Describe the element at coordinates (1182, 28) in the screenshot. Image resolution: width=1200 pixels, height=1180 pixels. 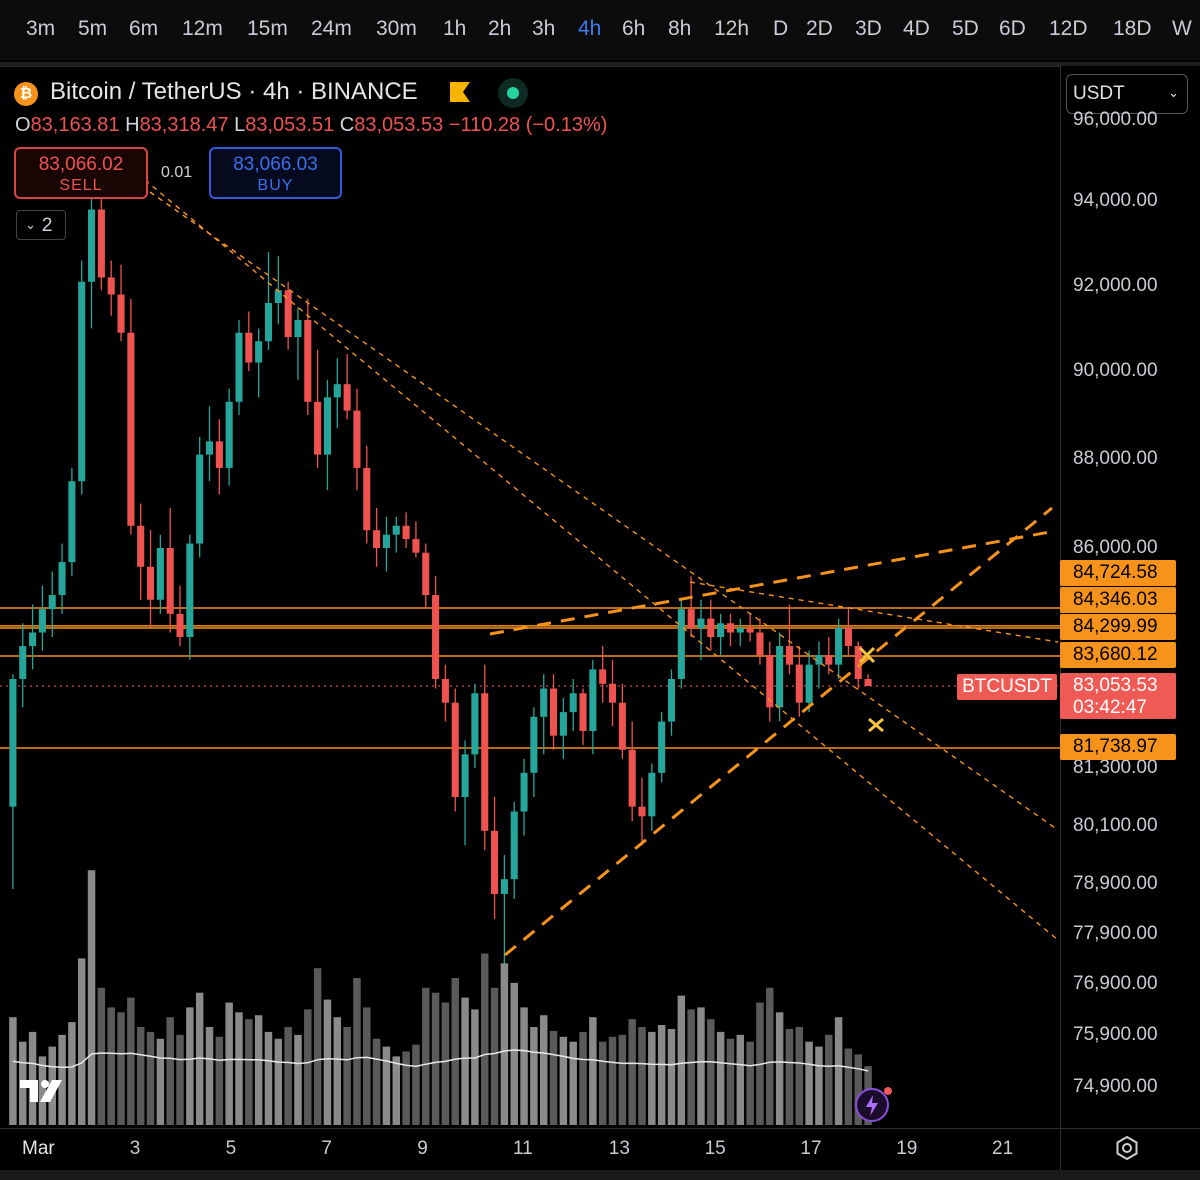
I see `timeframe-w: W` at that location.